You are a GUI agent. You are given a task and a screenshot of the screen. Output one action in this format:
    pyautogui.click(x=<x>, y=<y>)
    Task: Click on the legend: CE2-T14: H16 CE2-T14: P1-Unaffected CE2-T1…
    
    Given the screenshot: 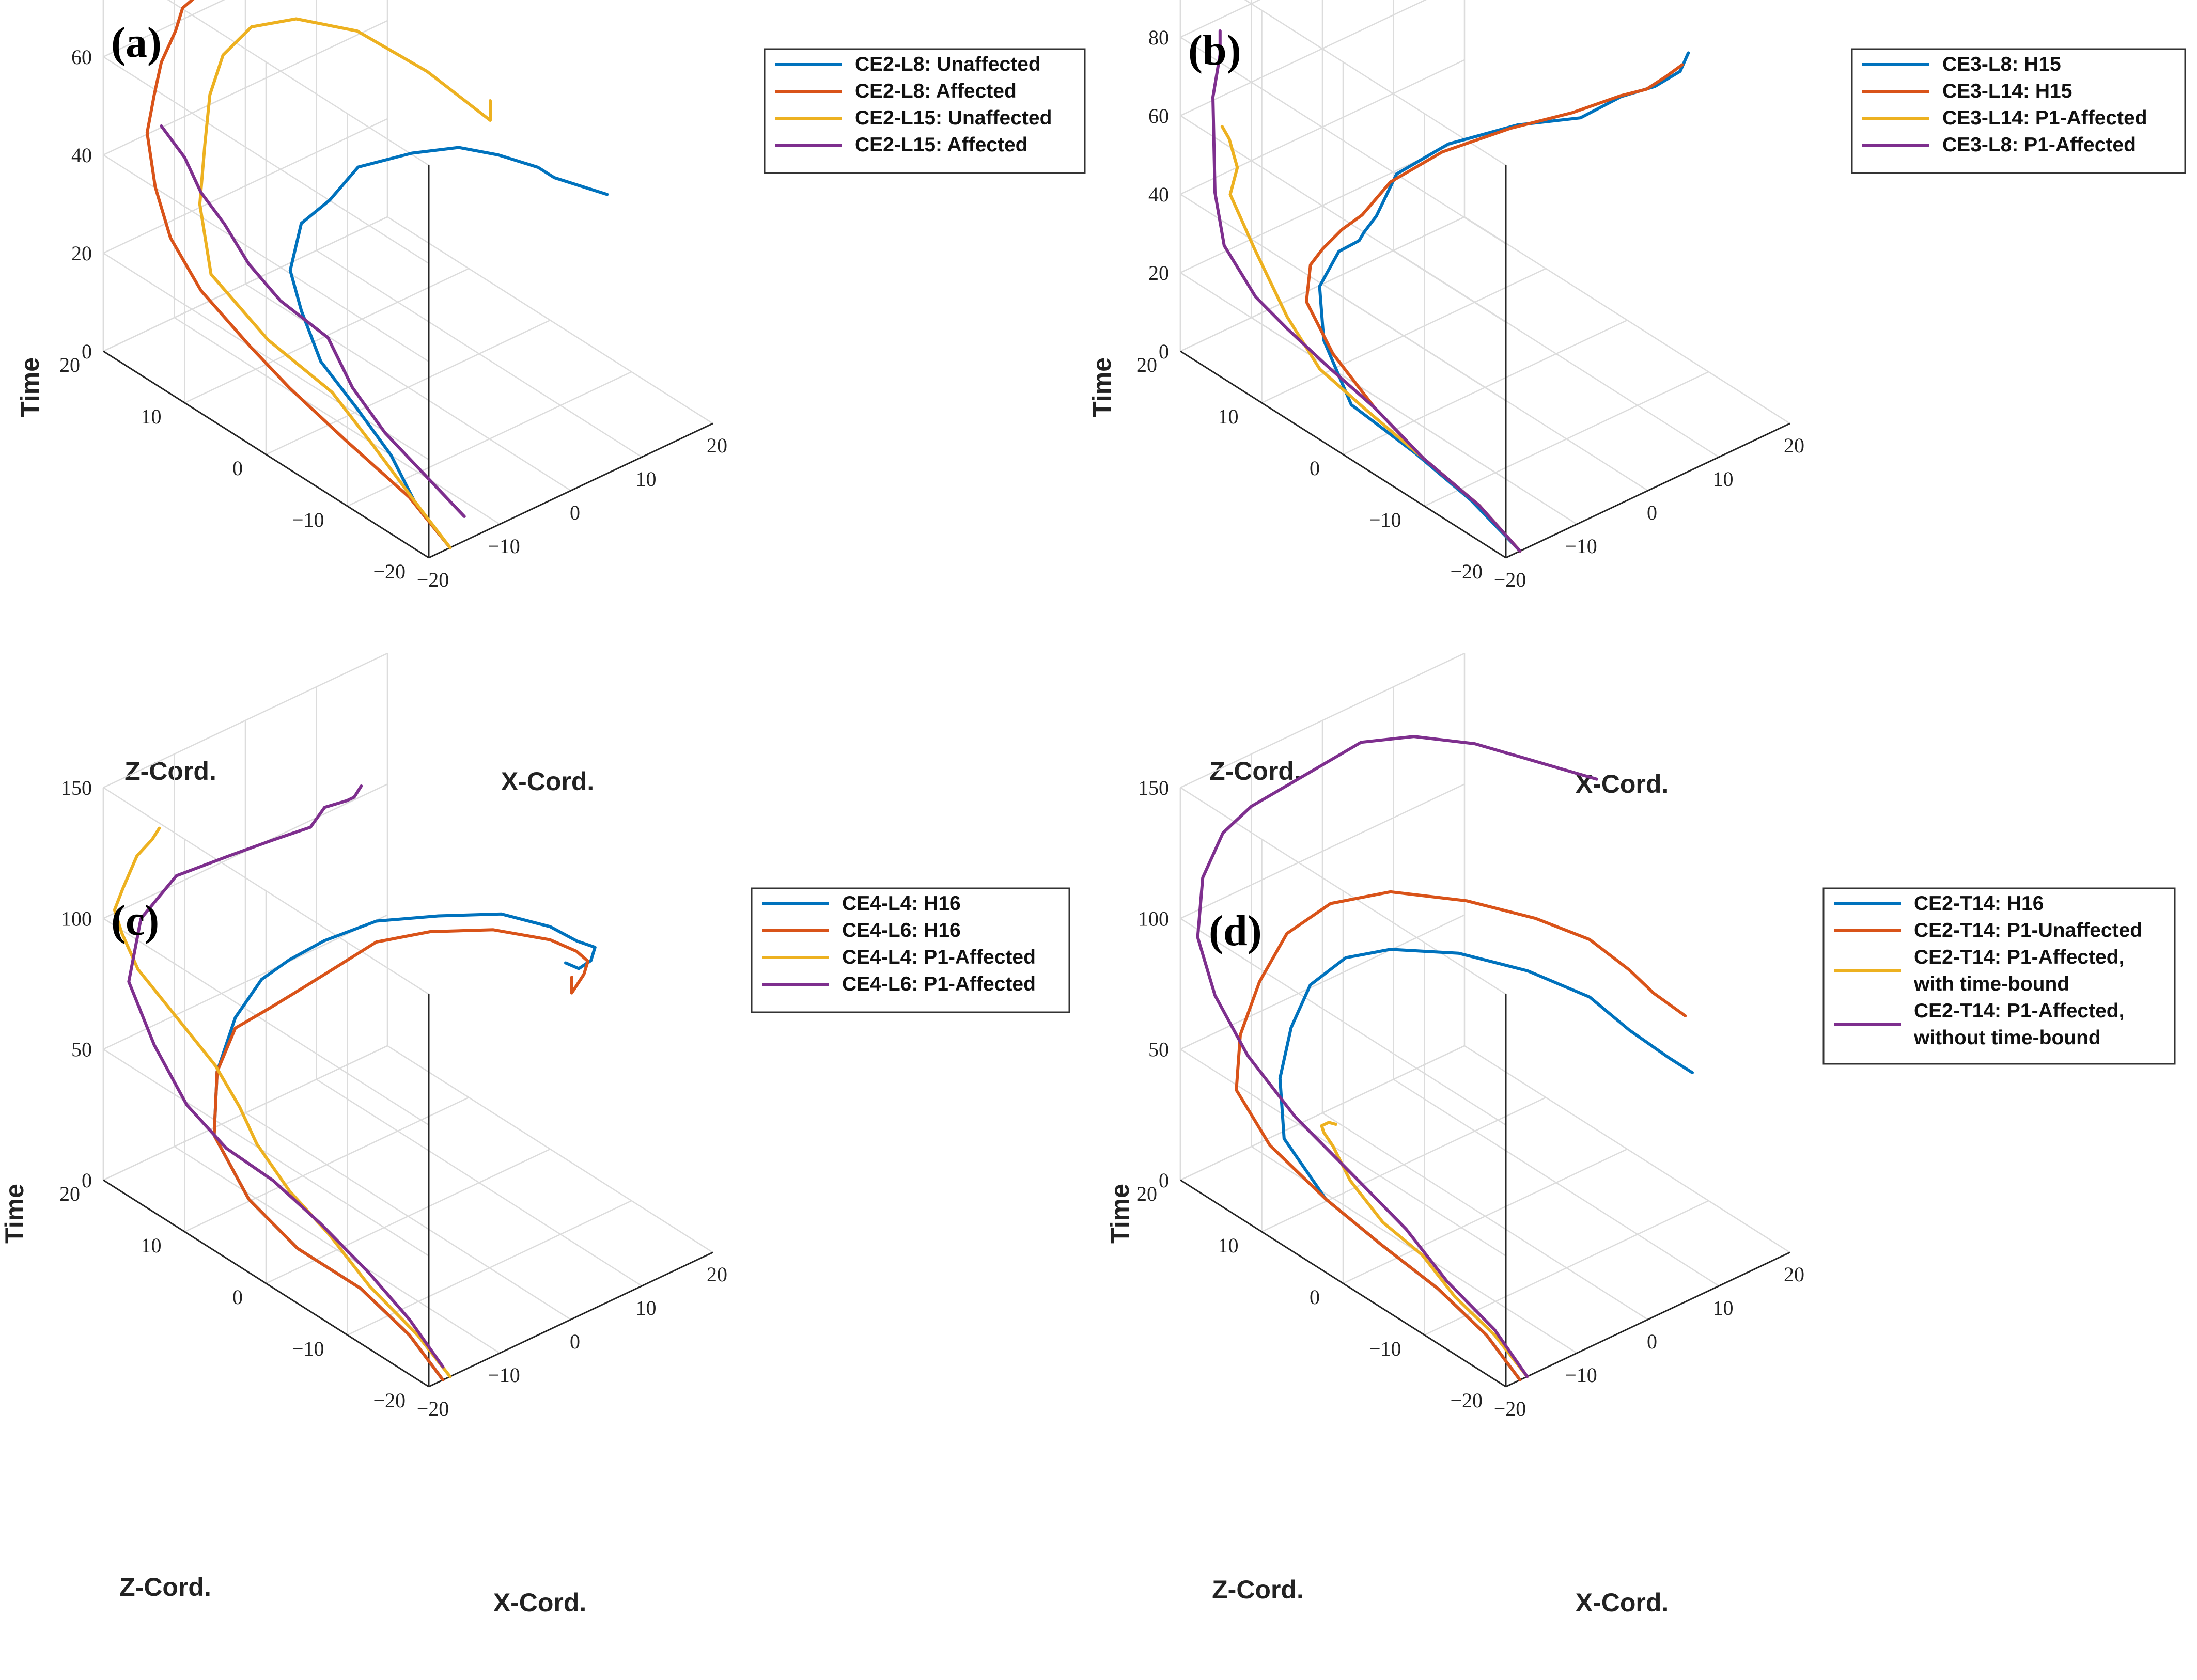 What is the action you would take?
    pyautogui.click(x=1999, y=976)
    